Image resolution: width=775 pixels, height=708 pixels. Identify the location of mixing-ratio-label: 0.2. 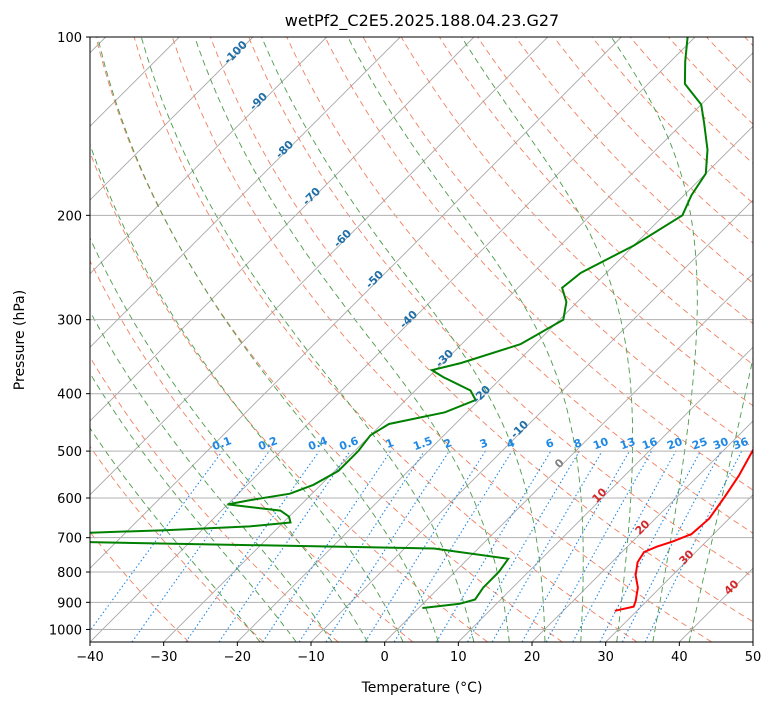
(267, 443).